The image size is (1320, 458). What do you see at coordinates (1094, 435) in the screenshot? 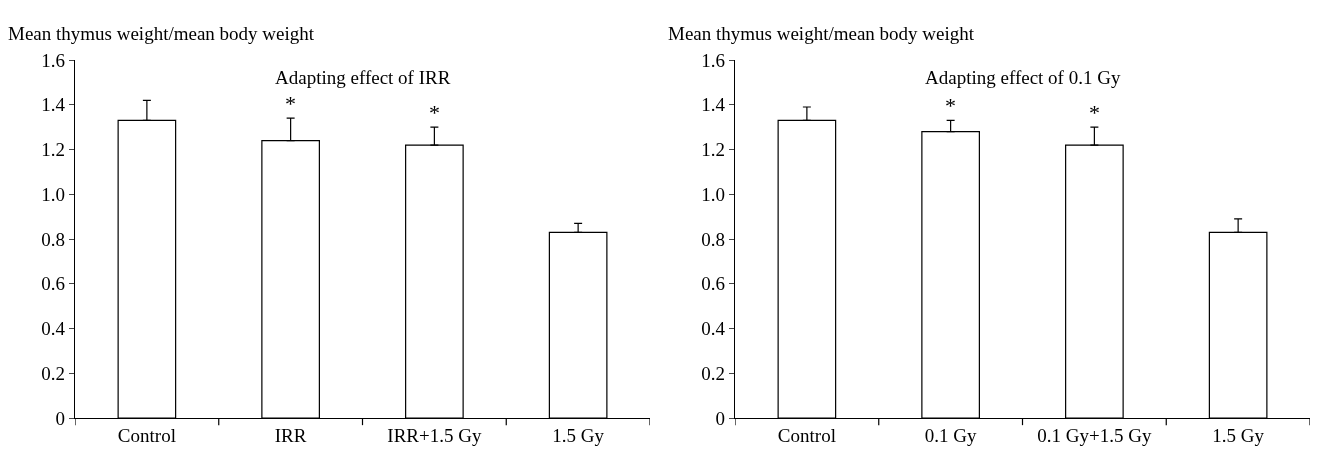
I see `x-tick-label: 0.1 Gy+1.5 Gy` at bounding box center [1094, 435].